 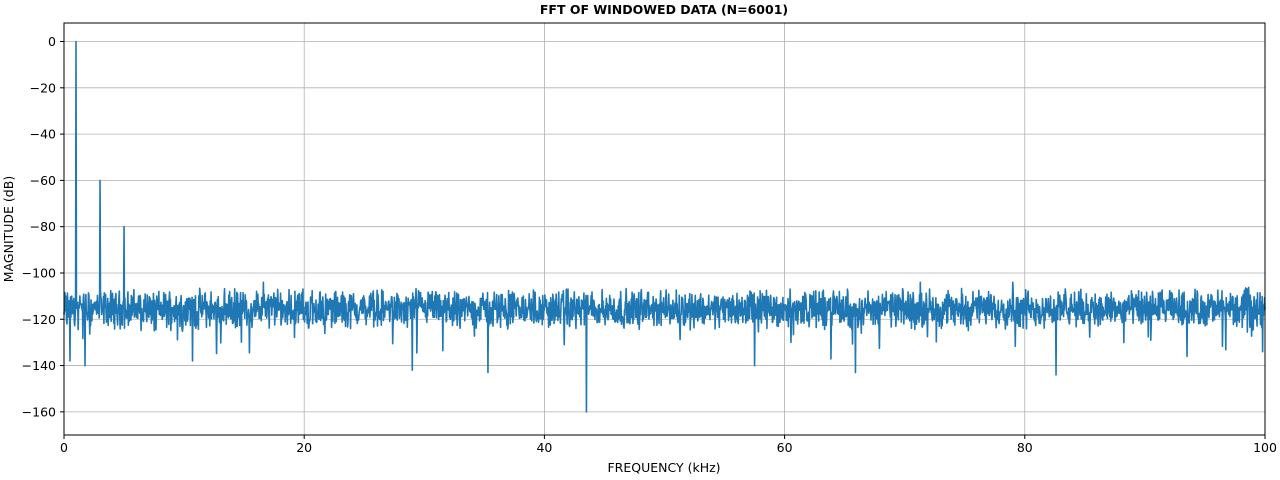 I want to click on x-axis-label: FREQUENCY (kHz), so click(x=663, y=467).